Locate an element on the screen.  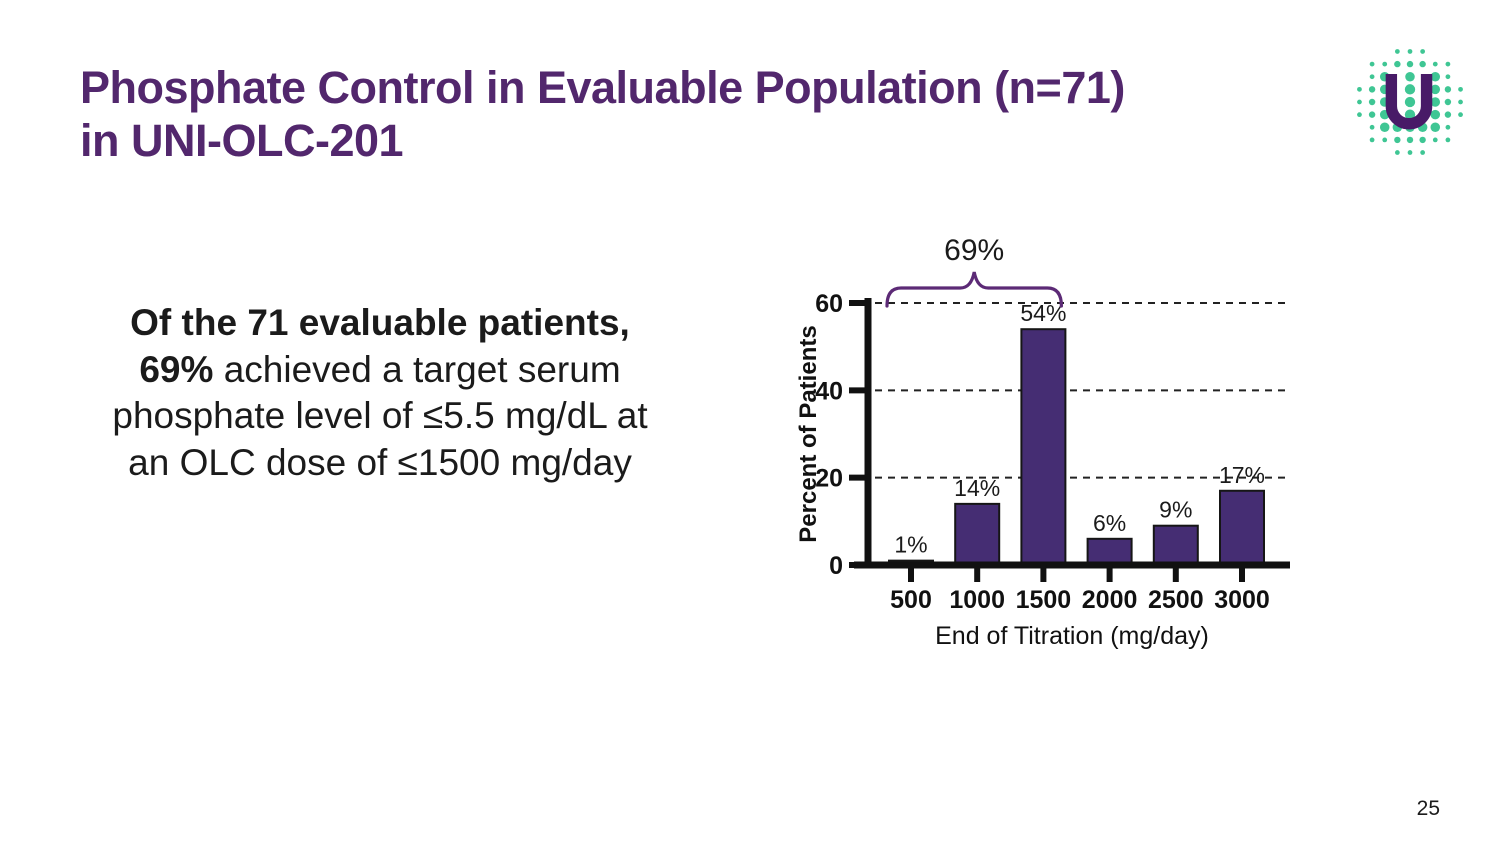
page-number: 25 is located at coordinates (1428, 808).